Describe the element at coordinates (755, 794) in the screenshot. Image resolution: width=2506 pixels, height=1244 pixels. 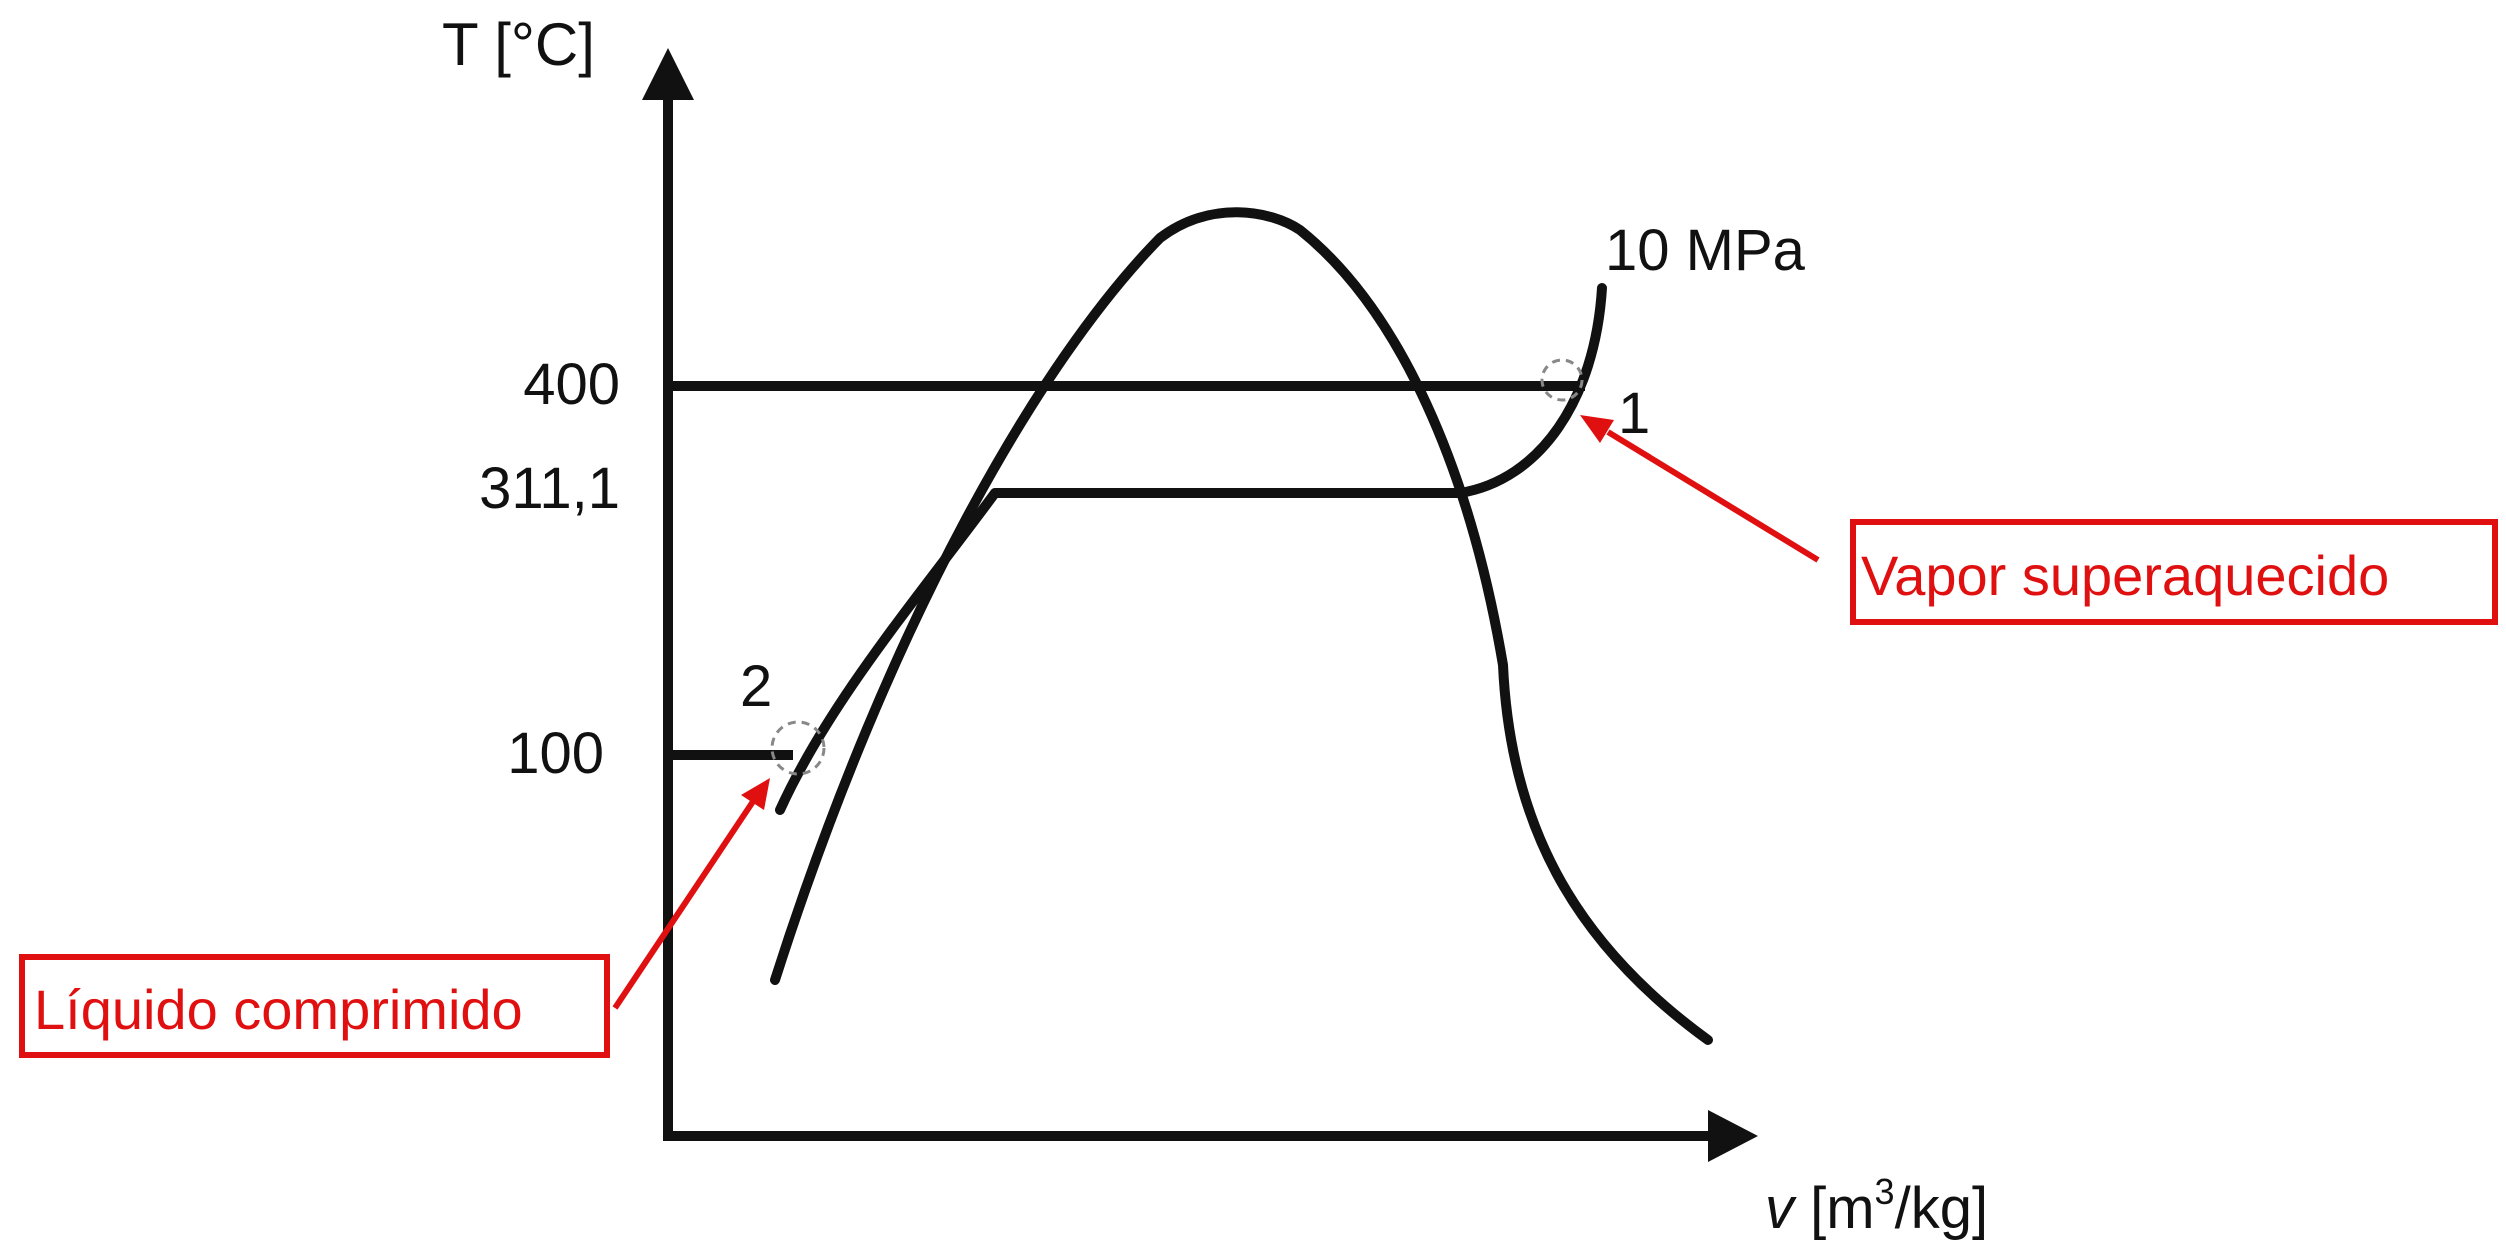
I see `compressed-arrow-head` at that location.